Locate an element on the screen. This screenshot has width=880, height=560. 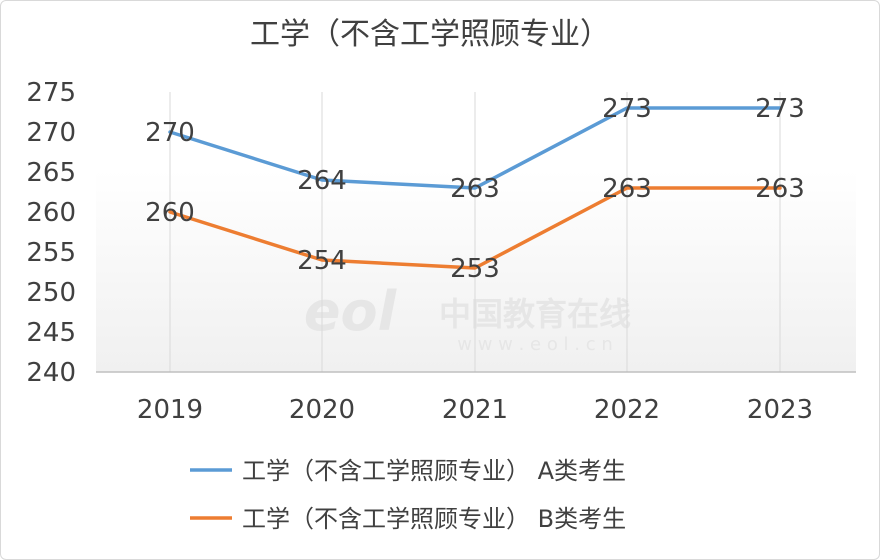
y-tick-240: 240 is located at coordinates (51, 373).